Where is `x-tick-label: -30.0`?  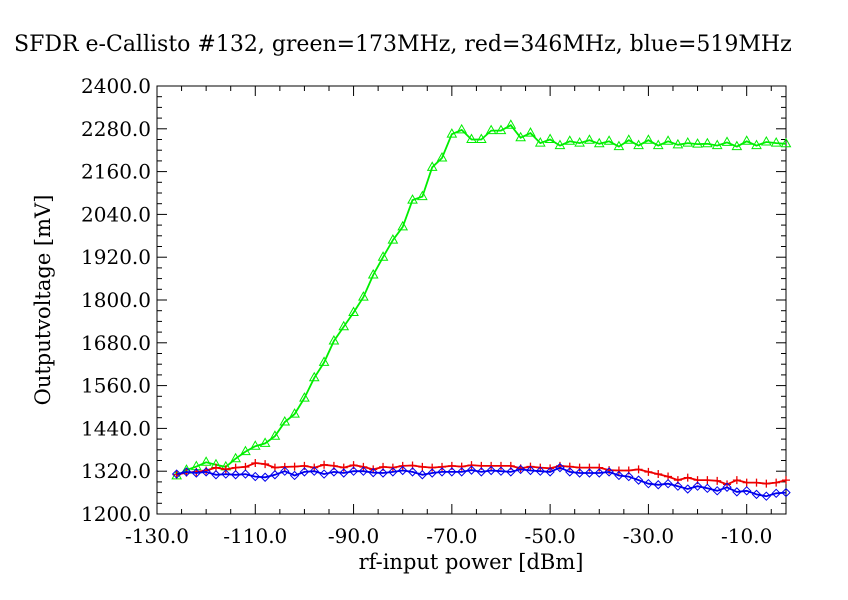
x-tick-label: -30.0 is located at coordinates (648, 536).